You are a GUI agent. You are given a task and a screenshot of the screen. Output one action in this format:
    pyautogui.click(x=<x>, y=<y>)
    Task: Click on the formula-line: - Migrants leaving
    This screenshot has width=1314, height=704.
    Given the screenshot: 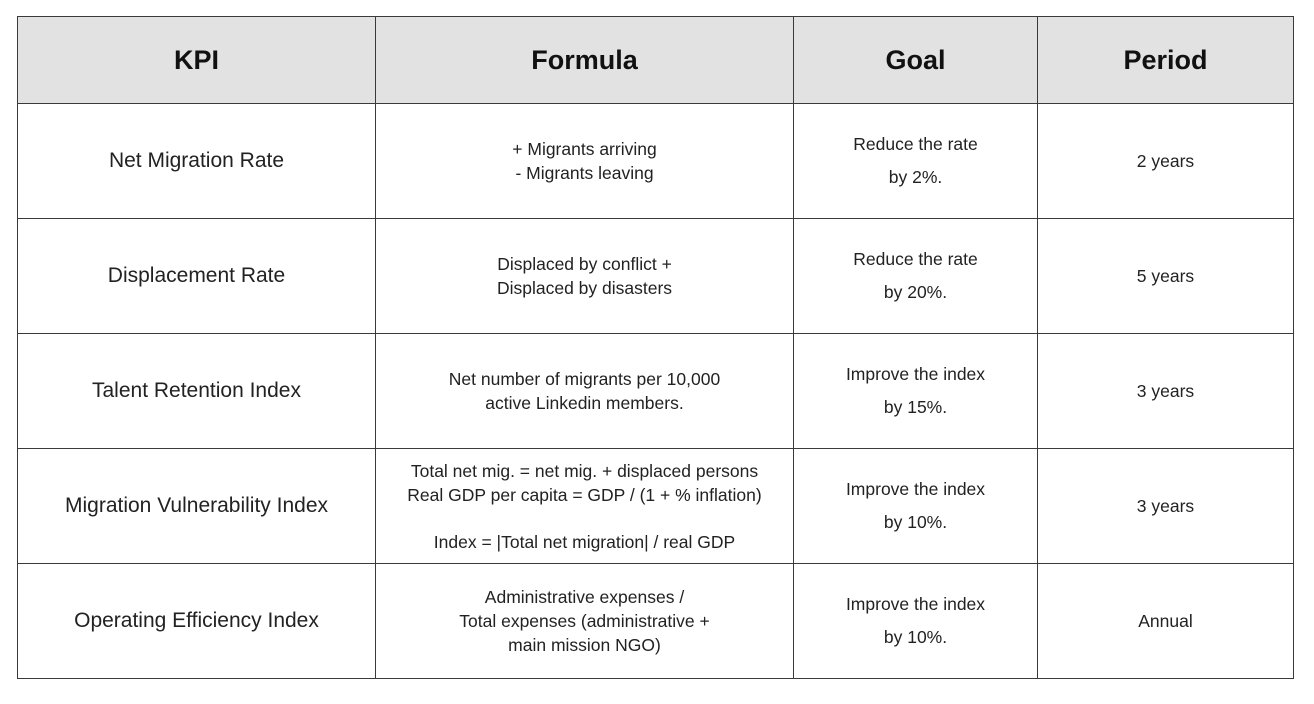 What is the action you would take?
    pyautogui.click(x=584, y=173)
    